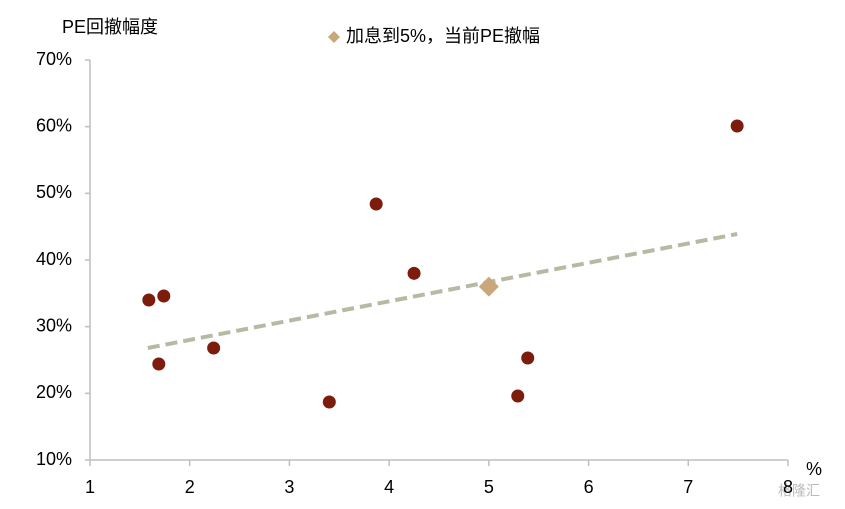 The width and height of the screenshot is (845, 509). I want to click on x-tick-label: 7, so click(688, 487).